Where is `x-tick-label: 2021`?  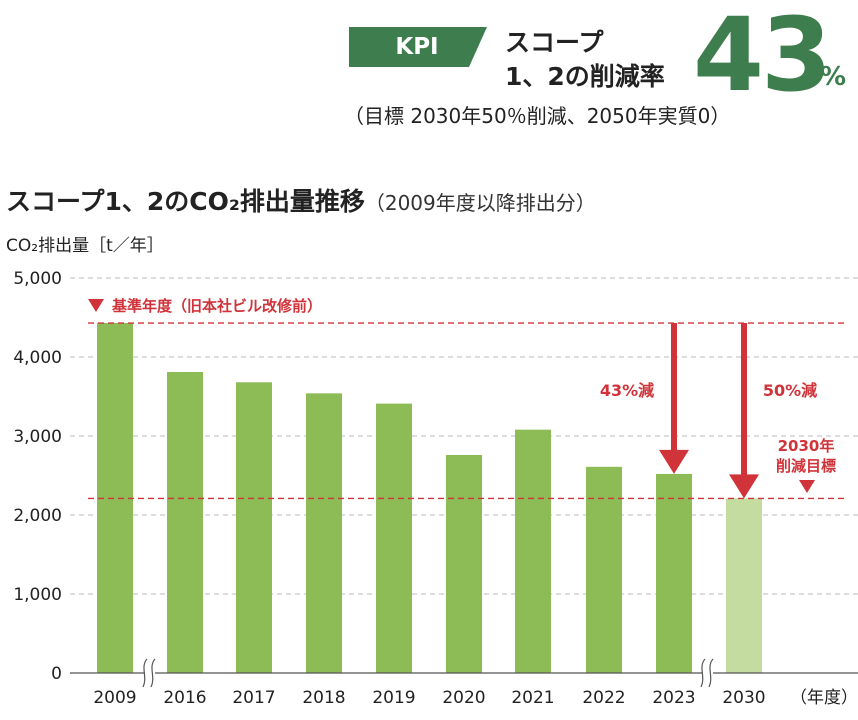 x-tick-label: 2021 is located at coordinates (532, 698).